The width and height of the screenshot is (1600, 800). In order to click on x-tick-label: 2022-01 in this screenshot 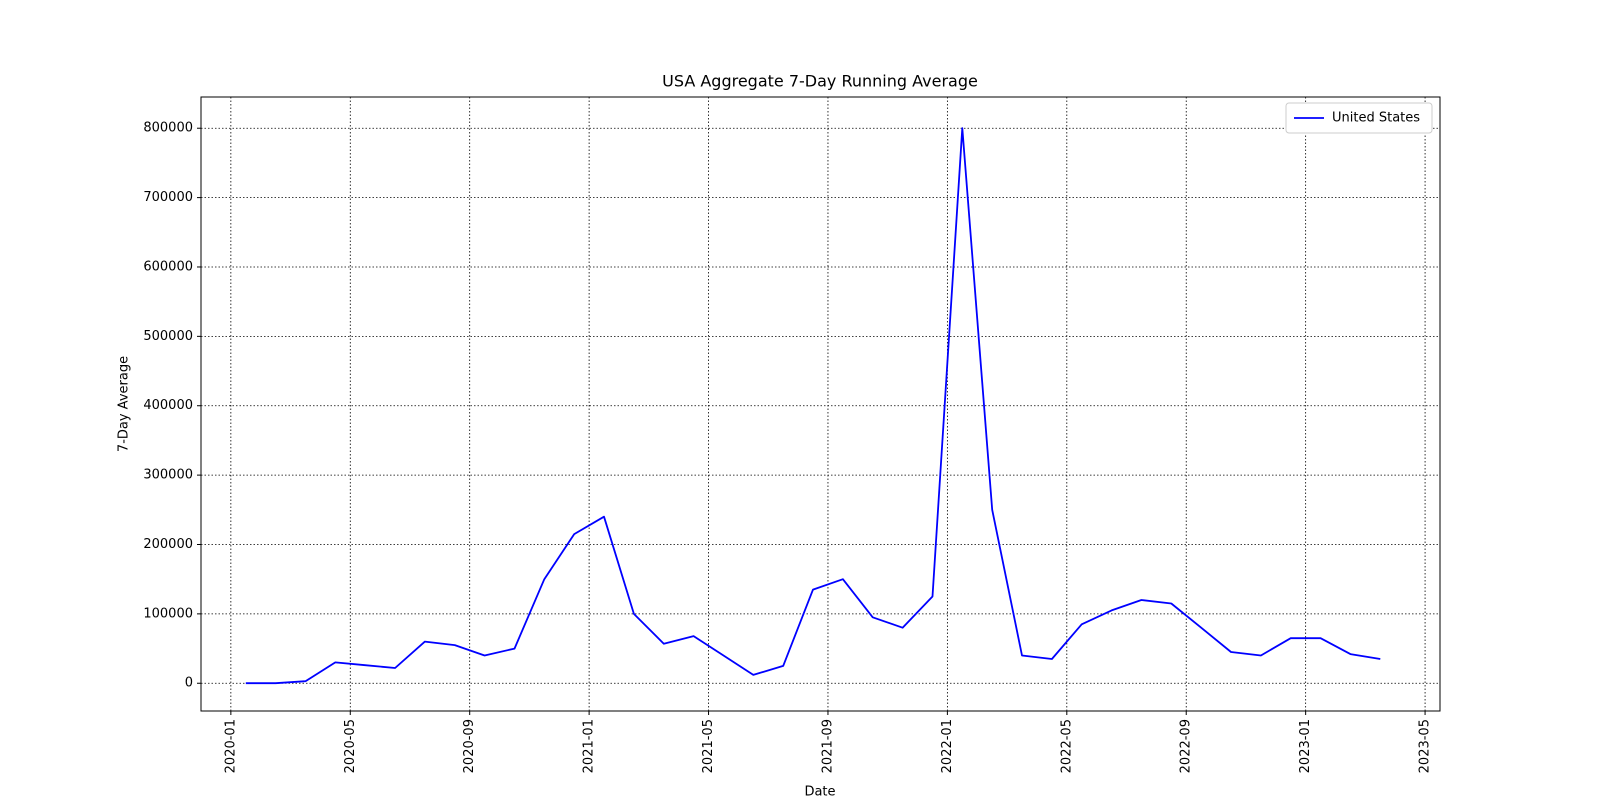, I will do `click(947, 746)`.